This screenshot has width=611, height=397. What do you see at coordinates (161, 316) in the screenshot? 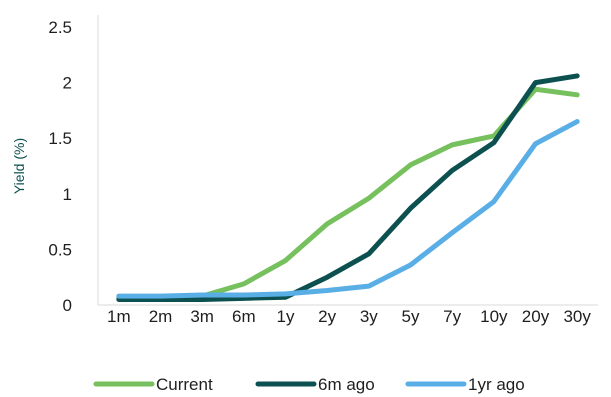
I see `x-tick-label: 2m` at bounding box center [161, 316].